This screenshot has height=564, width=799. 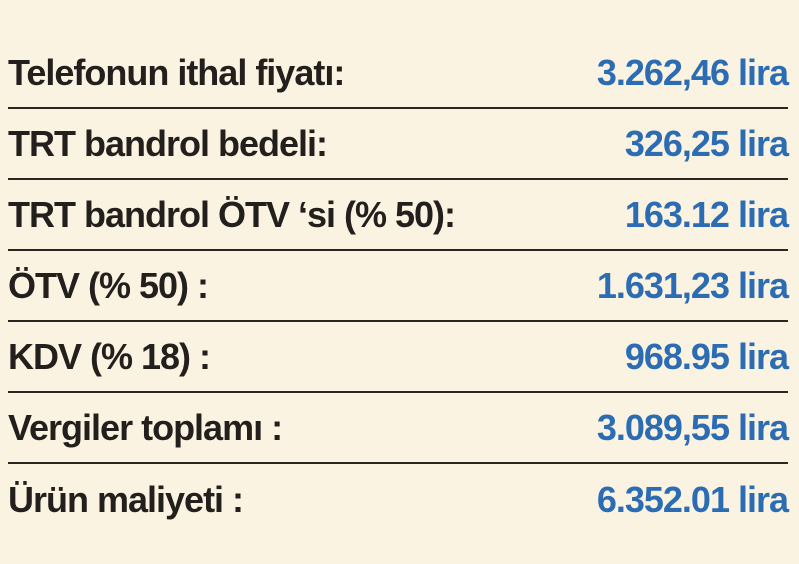 I want to click on row-value: 3.262,46 lira, so click(x=692, y=72).